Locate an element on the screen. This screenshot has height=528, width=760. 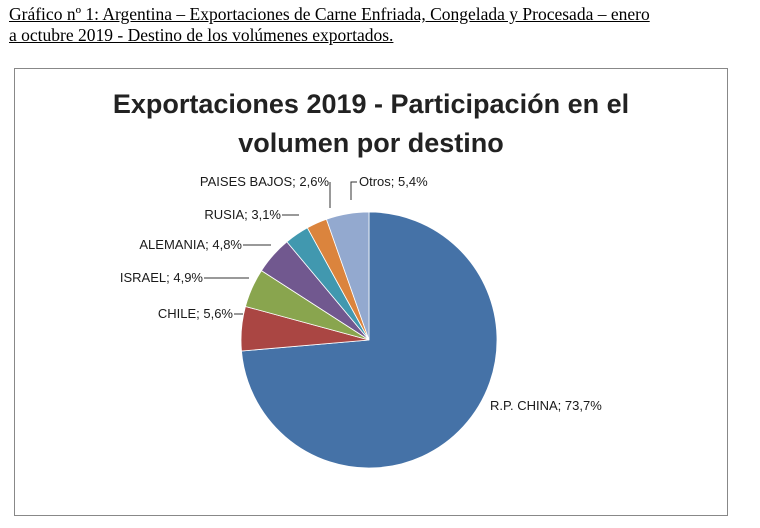
data-label-paises-bajos: PAISES BAJOS; 2,6% is located at coordinates (265, 181).